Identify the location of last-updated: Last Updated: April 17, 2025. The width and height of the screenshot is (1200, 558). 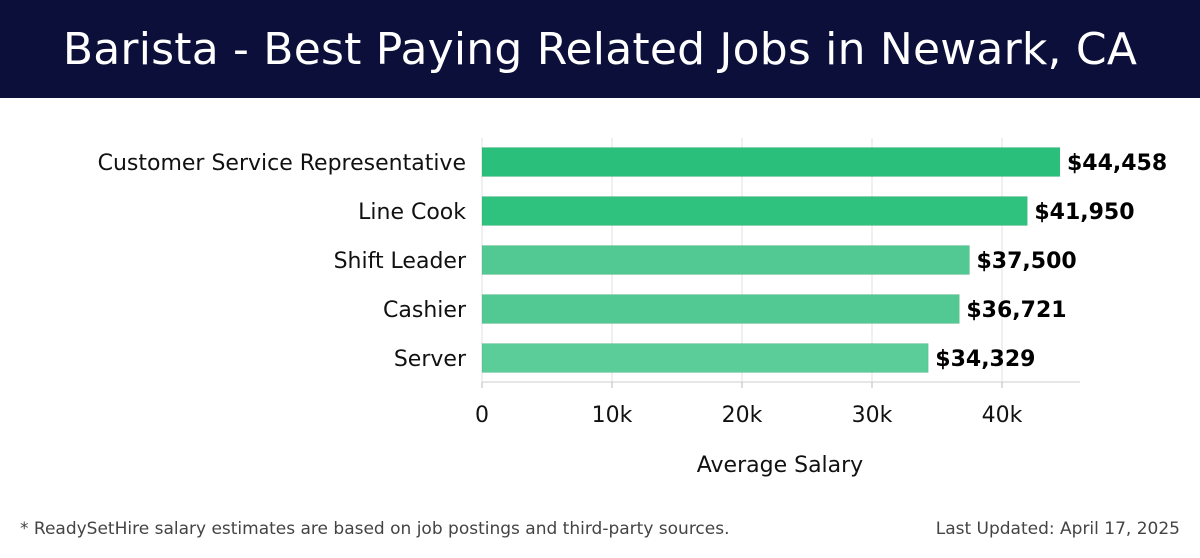
(1057, 529).